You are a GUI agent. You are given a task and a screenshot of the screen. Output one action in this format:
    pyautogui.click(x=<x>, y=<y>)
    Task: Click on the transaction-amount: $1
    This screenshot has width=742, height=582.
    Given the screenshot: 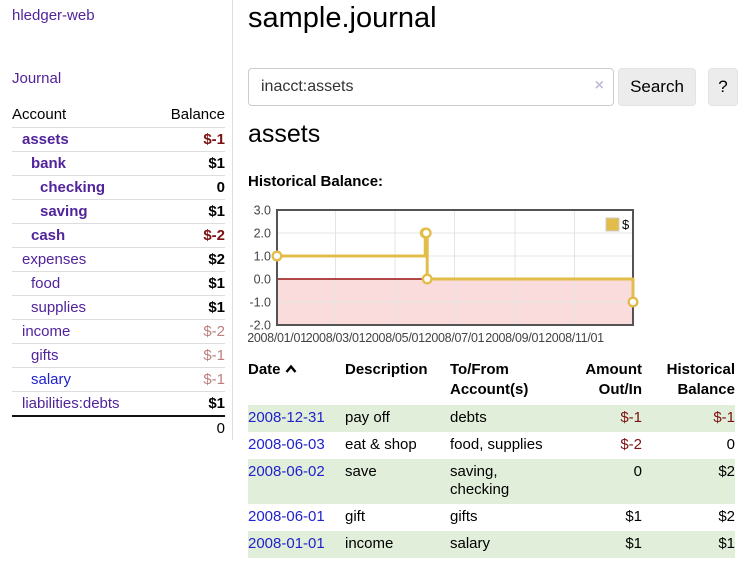 What is the action you would take?
    pyautogui.click(x=633, y=516)
    